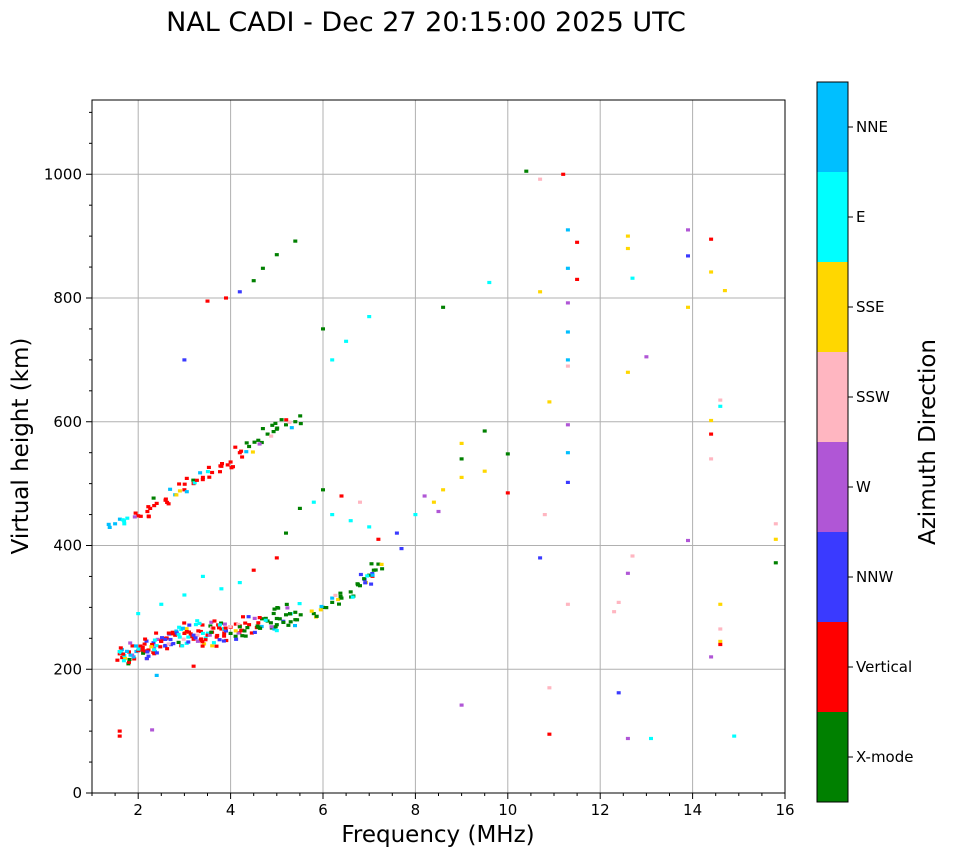 Image resolution: width=958 pixels, height=857 pixels. Describe the element at coordinates (928, 442) in the screenshot. I see `colorbar-label: Azimuth Direction` at that location.